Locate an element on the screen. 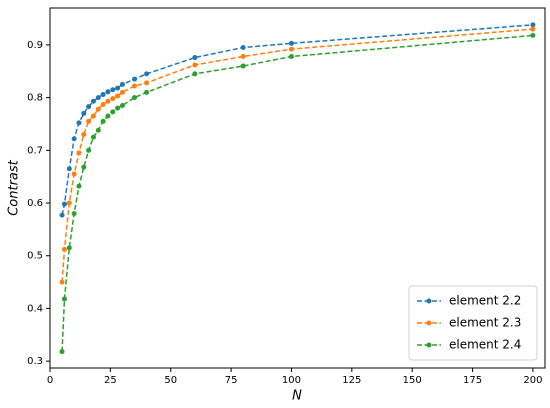 This screenshot has height=408, width=550. x-tick-label: 25 is located at coordinates (110, 380).